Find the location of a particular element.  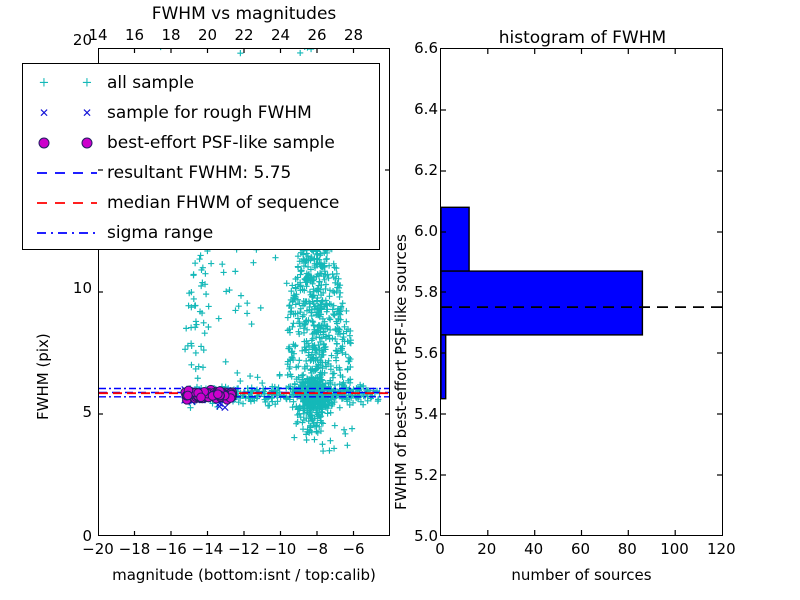

x-tick-label: 80 is located at coordinates (627, 549).